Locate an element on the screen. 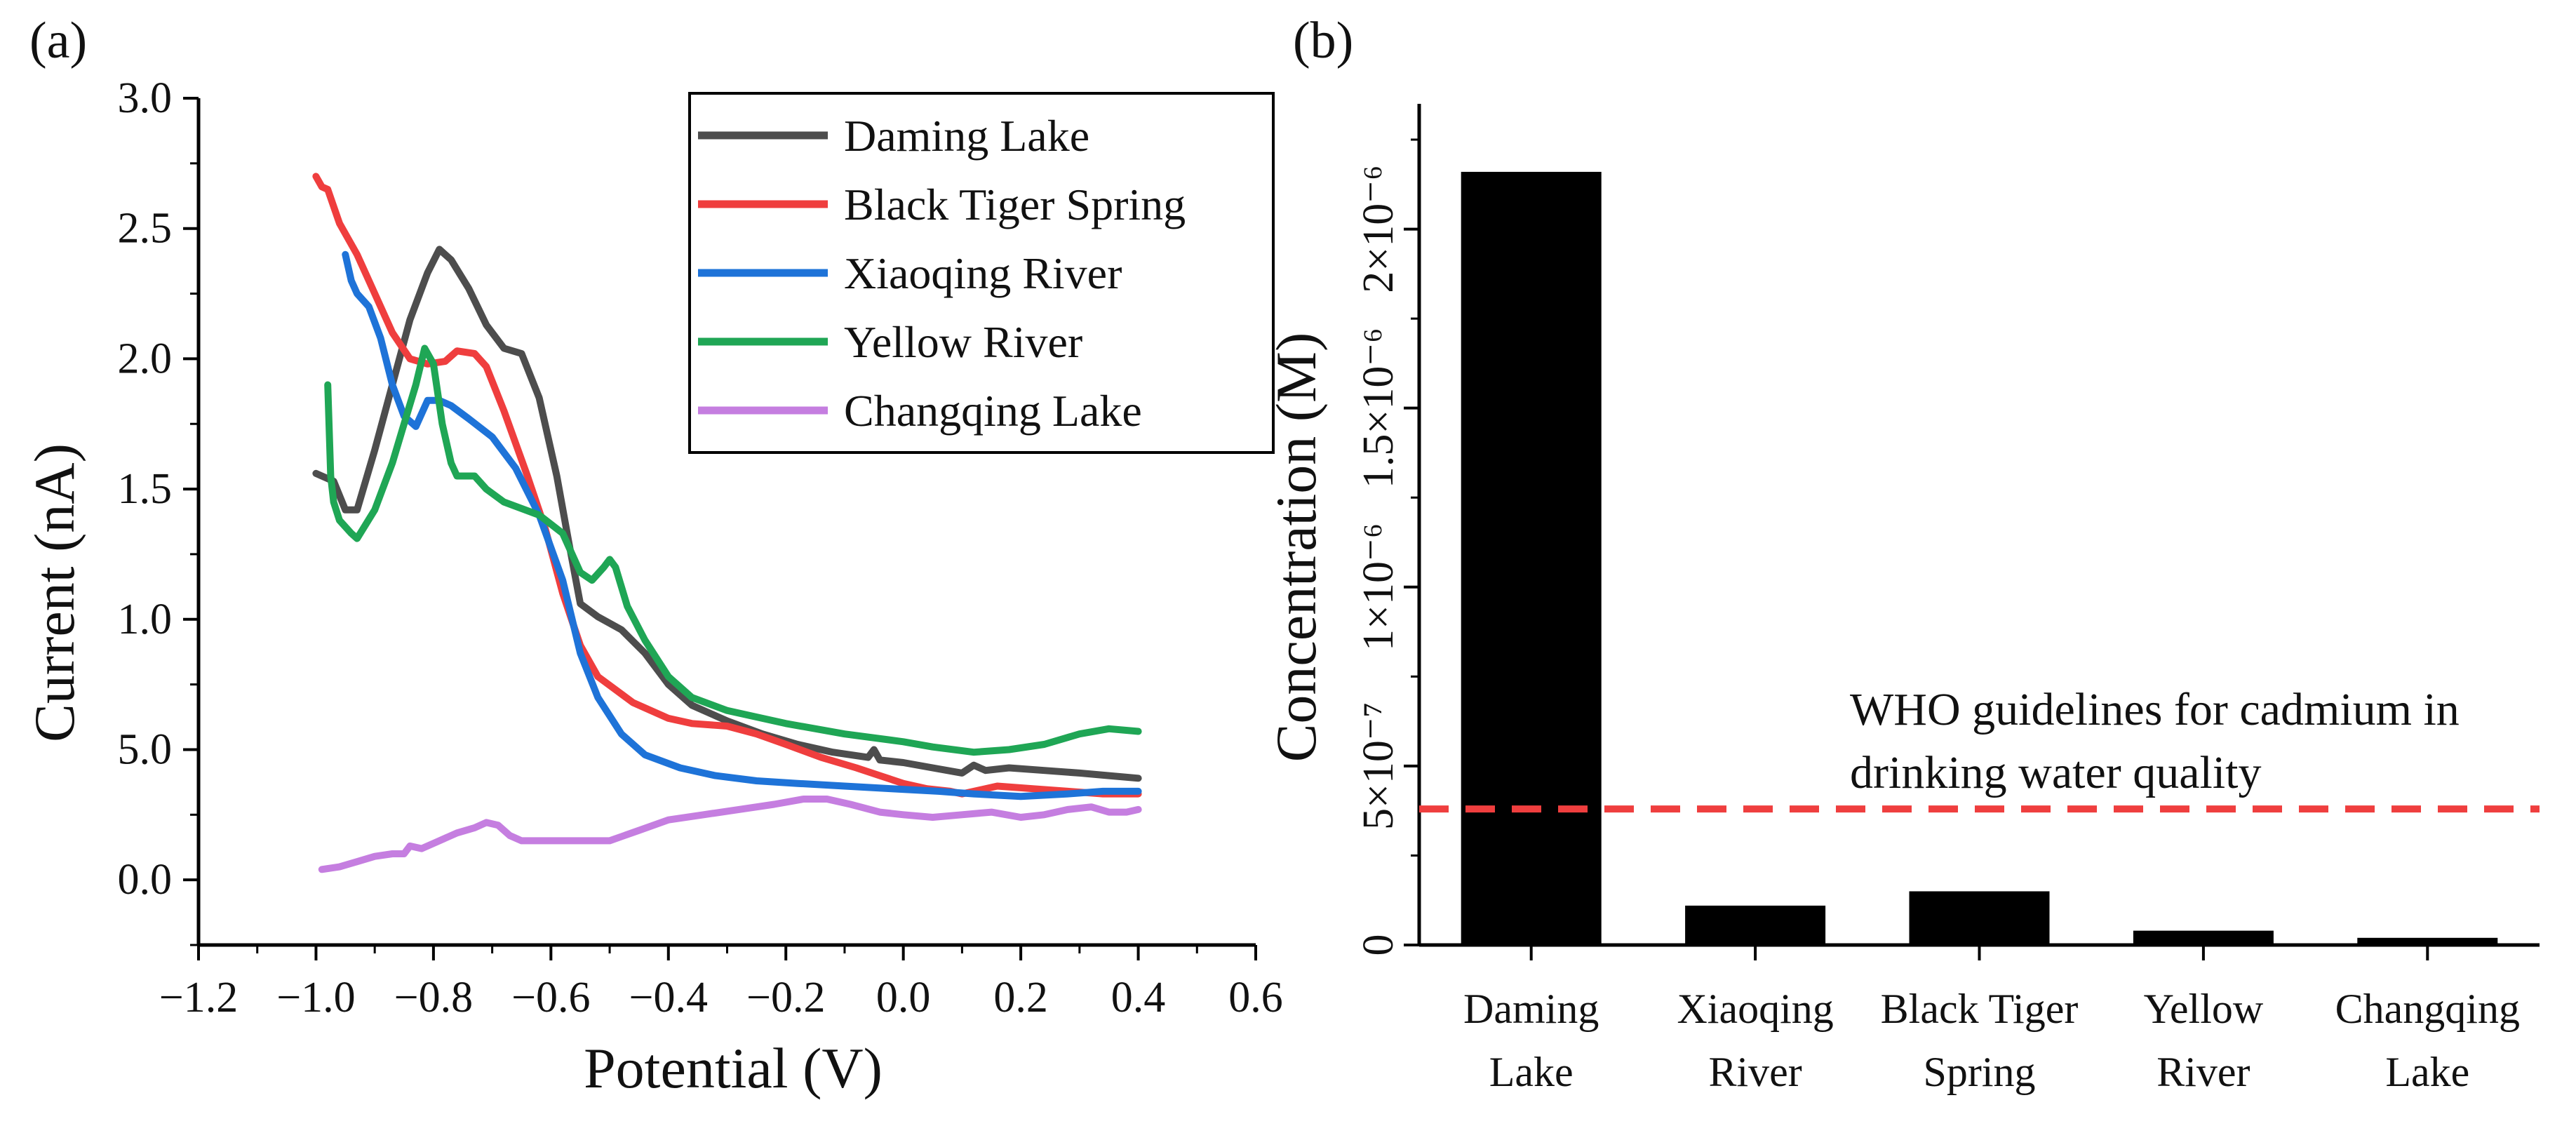 The width and height of the screenshot is (2576, 1126). x-tick-label: 0.0 is located at coordinates (903, 997).